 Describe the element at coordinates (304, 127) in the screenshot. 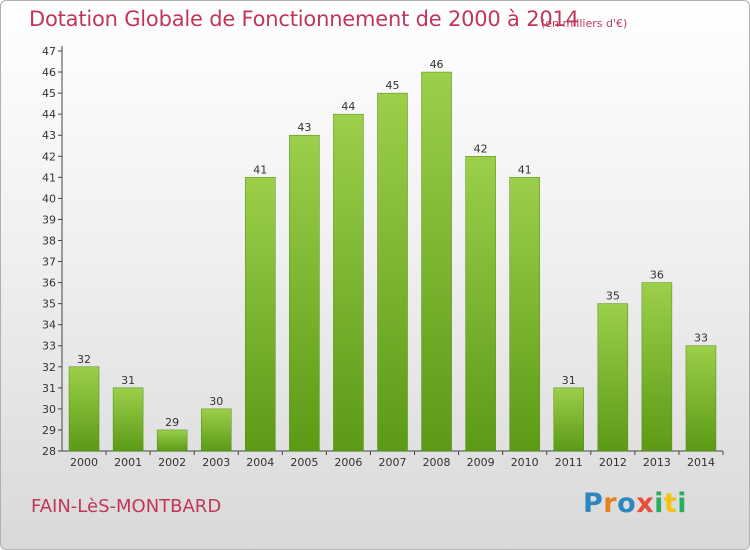

I see `bar-value-label: 43` at that location.